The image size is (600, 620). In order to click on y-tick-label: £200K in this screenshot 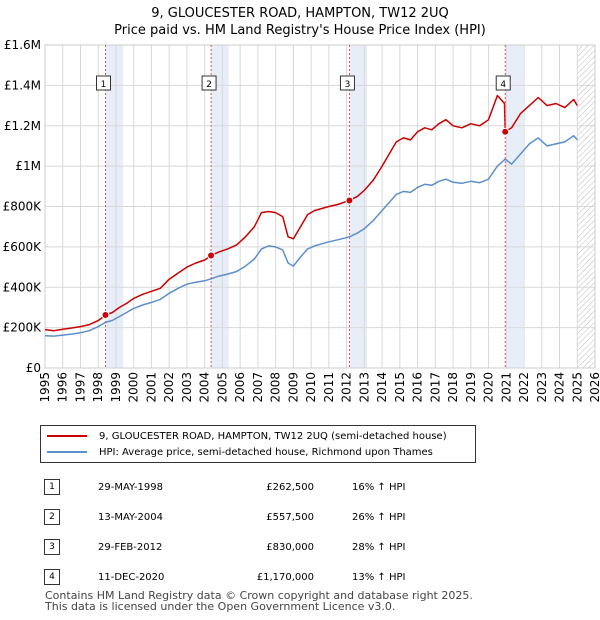, I will do `click(23, 328)`.